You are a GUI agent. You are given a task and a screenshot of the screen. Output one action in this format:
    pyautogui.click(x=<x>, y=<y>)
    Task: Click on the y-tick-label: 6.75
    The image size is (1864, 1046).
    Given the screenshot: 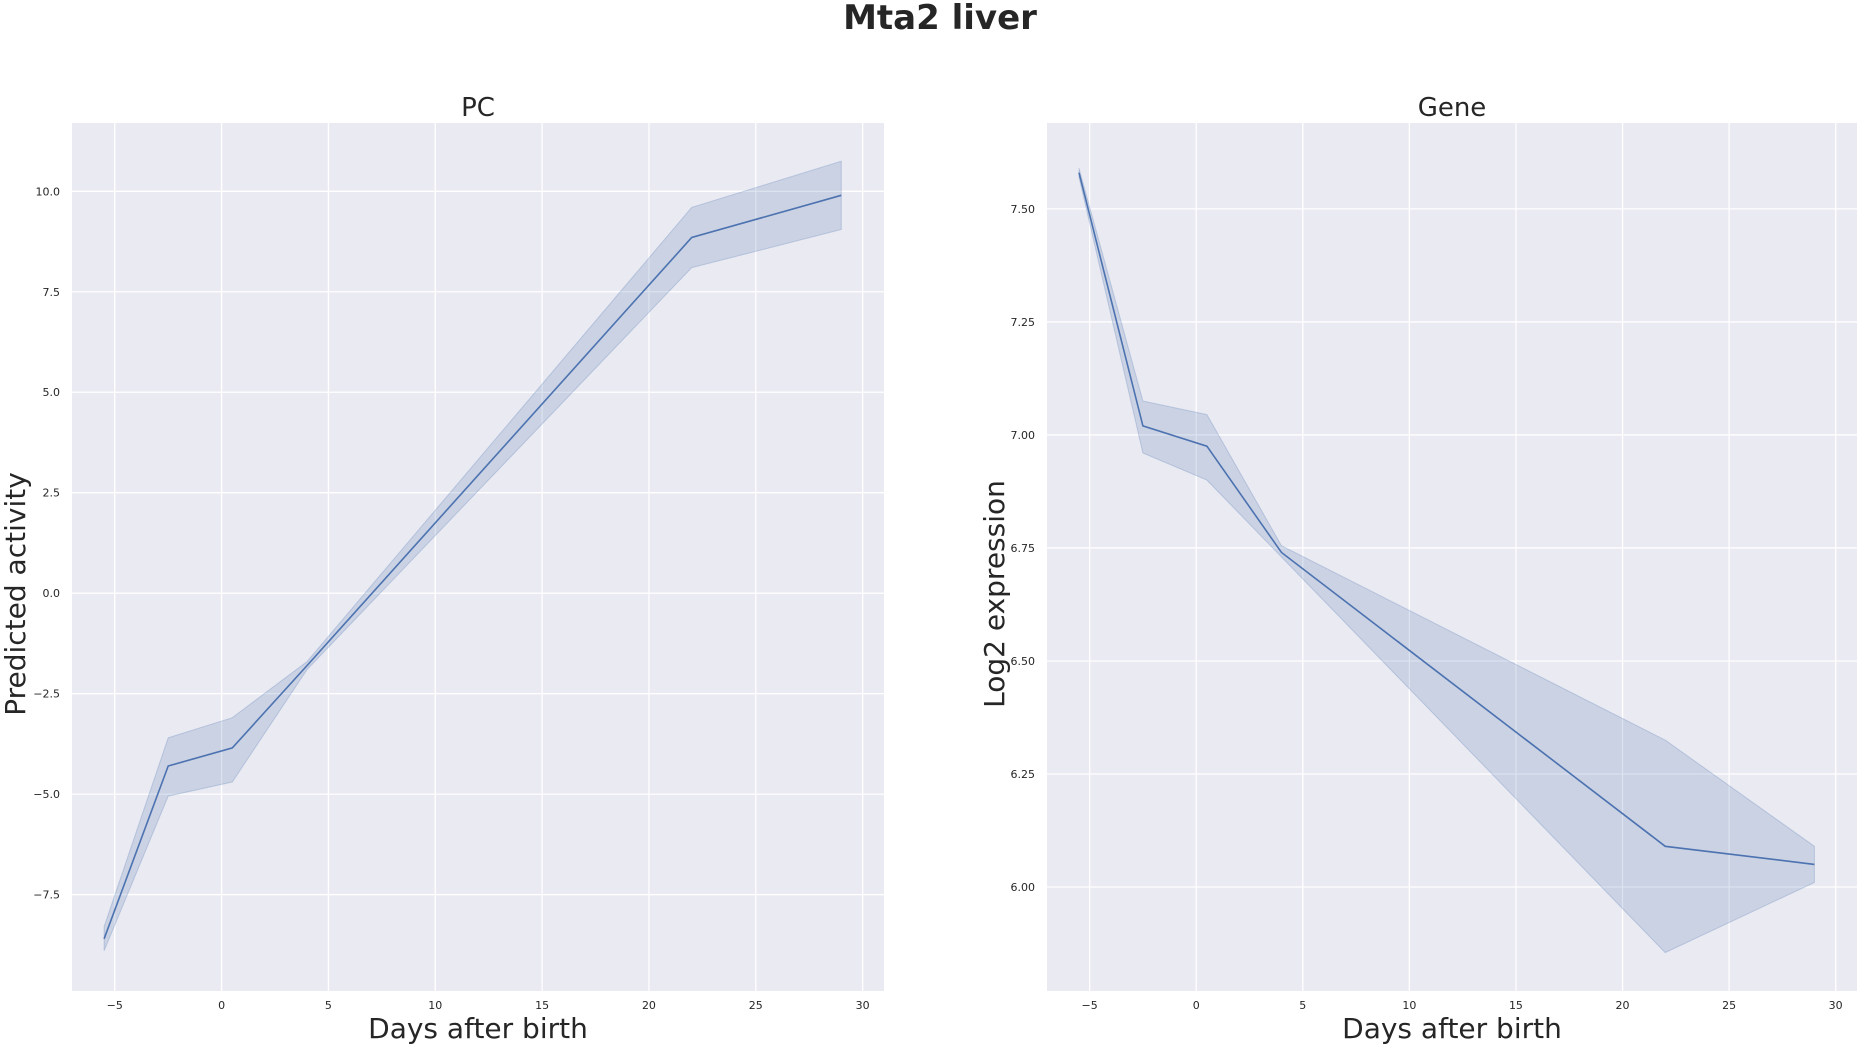 What is the action you would take?
    pyautogui.click(x=1023, y=548)
    